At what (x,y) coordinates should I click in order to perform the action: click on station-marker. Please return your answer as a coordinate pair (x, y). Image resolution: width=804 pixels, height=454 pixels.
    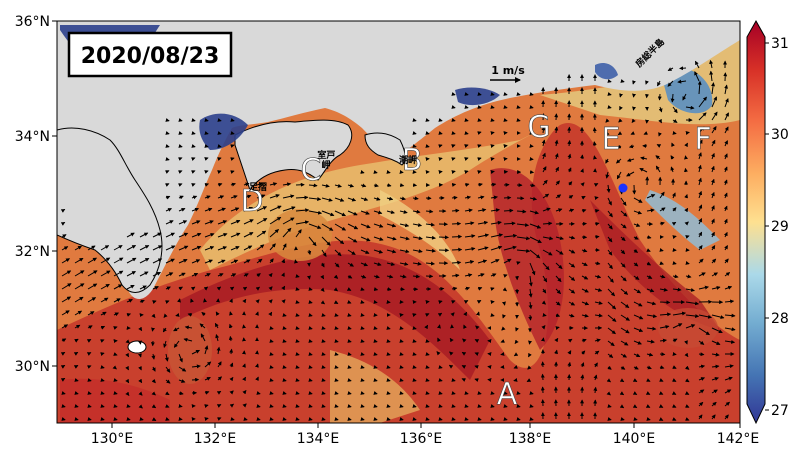
    Looking at the image, I should click on (623, 188).